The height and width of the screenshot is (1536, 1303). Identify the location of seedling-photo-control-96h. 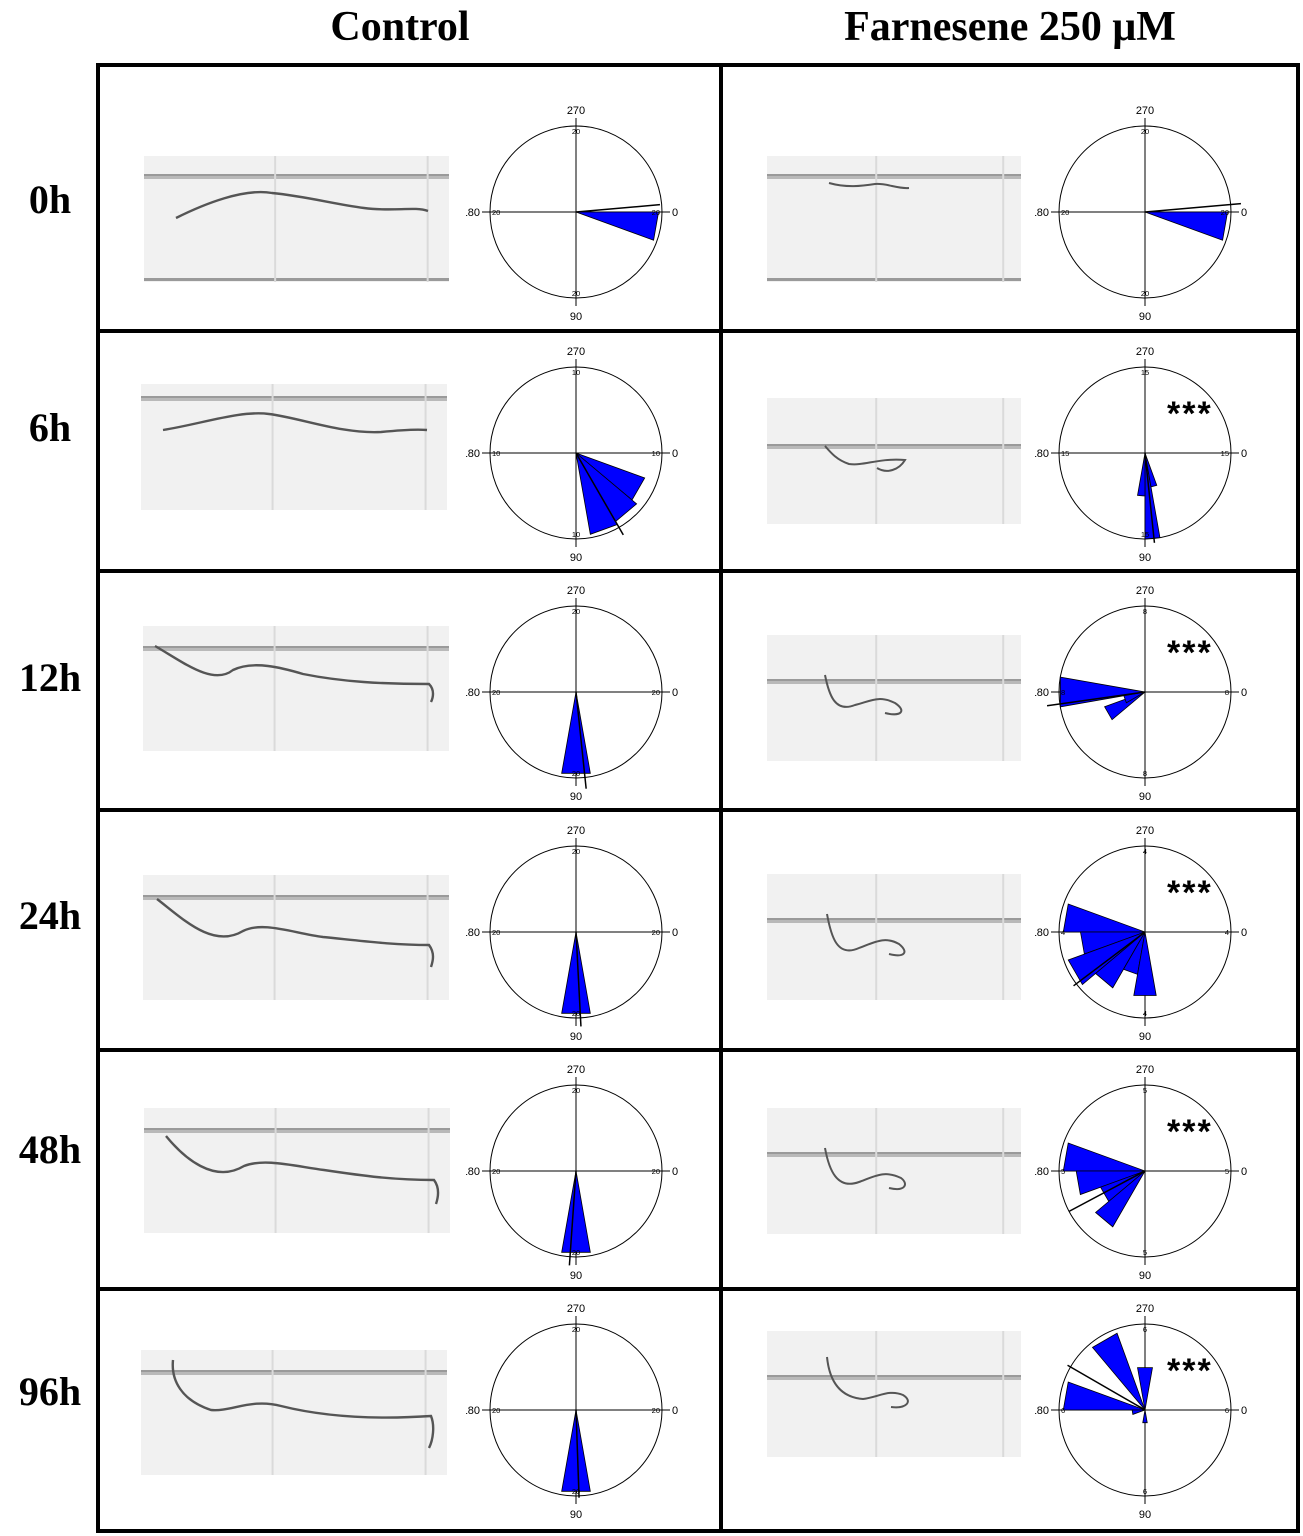
(294, 1412).